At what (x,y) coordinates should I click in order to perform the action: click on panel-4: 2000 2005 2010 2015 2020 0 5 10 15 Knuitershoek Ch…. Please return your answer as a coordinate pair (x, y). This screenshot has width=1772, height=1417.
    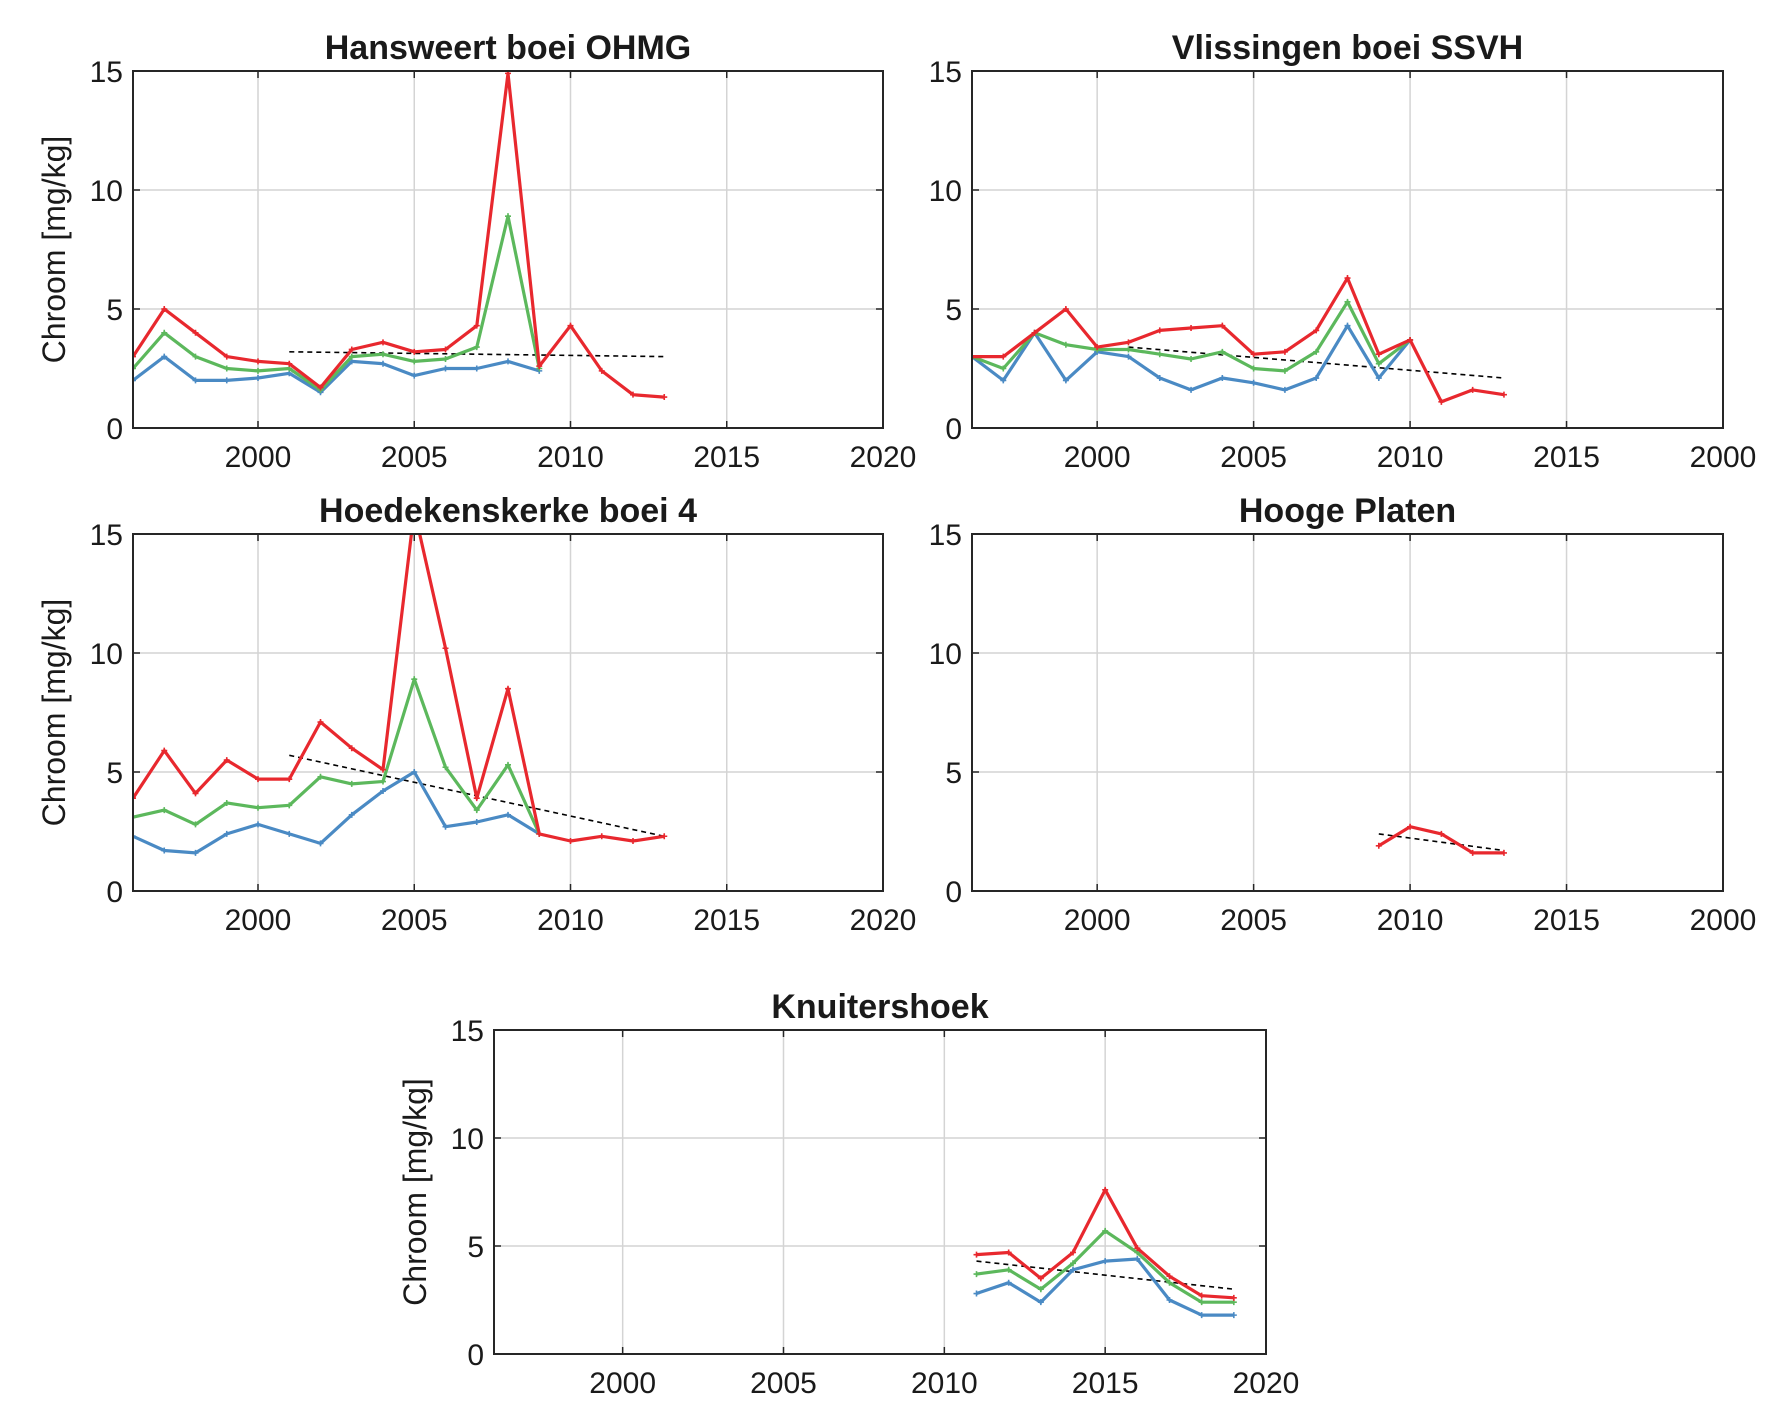
    Looking at the image, I should click on (848, 1194).